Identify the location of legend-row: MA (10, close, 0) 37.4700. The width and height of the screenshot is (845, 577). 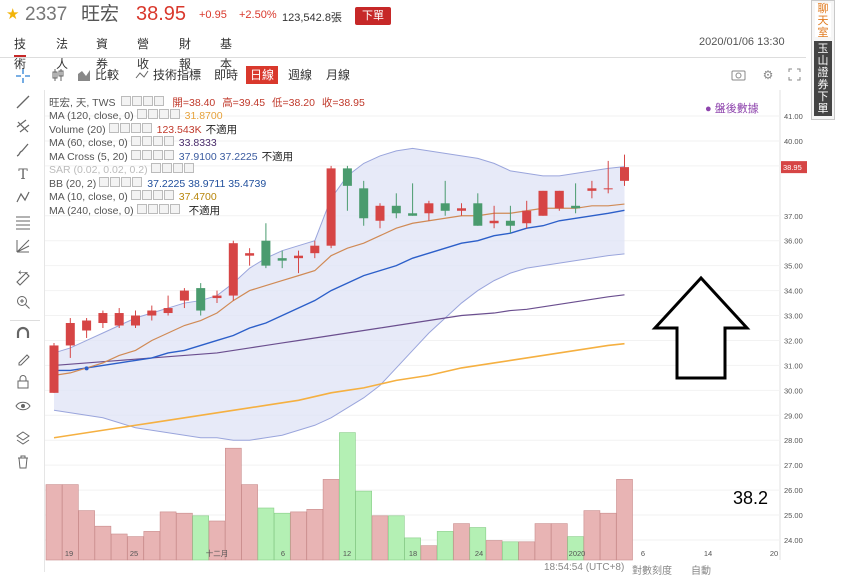
(133, 197).